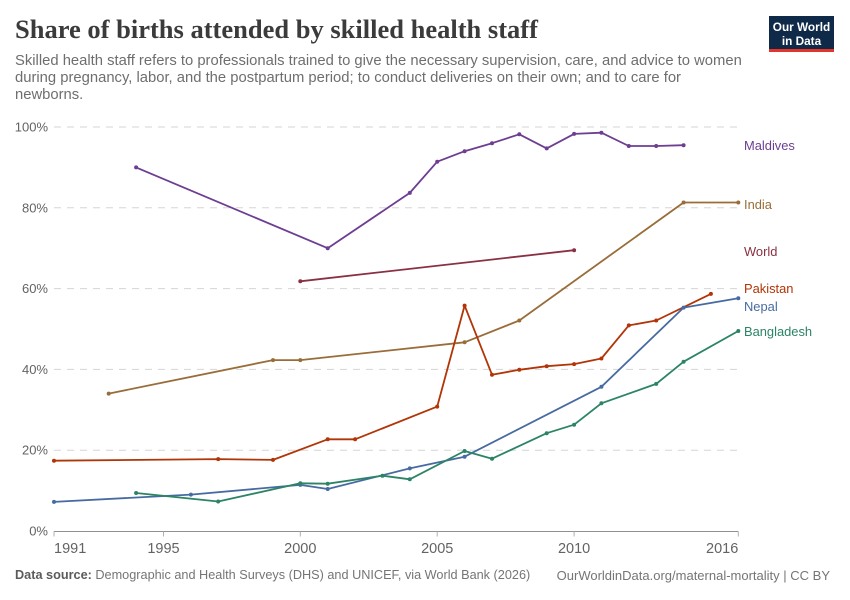 This screenshot has height=600, width=850. I want to click on svg-text: Bangladesh, so click(778, 331).